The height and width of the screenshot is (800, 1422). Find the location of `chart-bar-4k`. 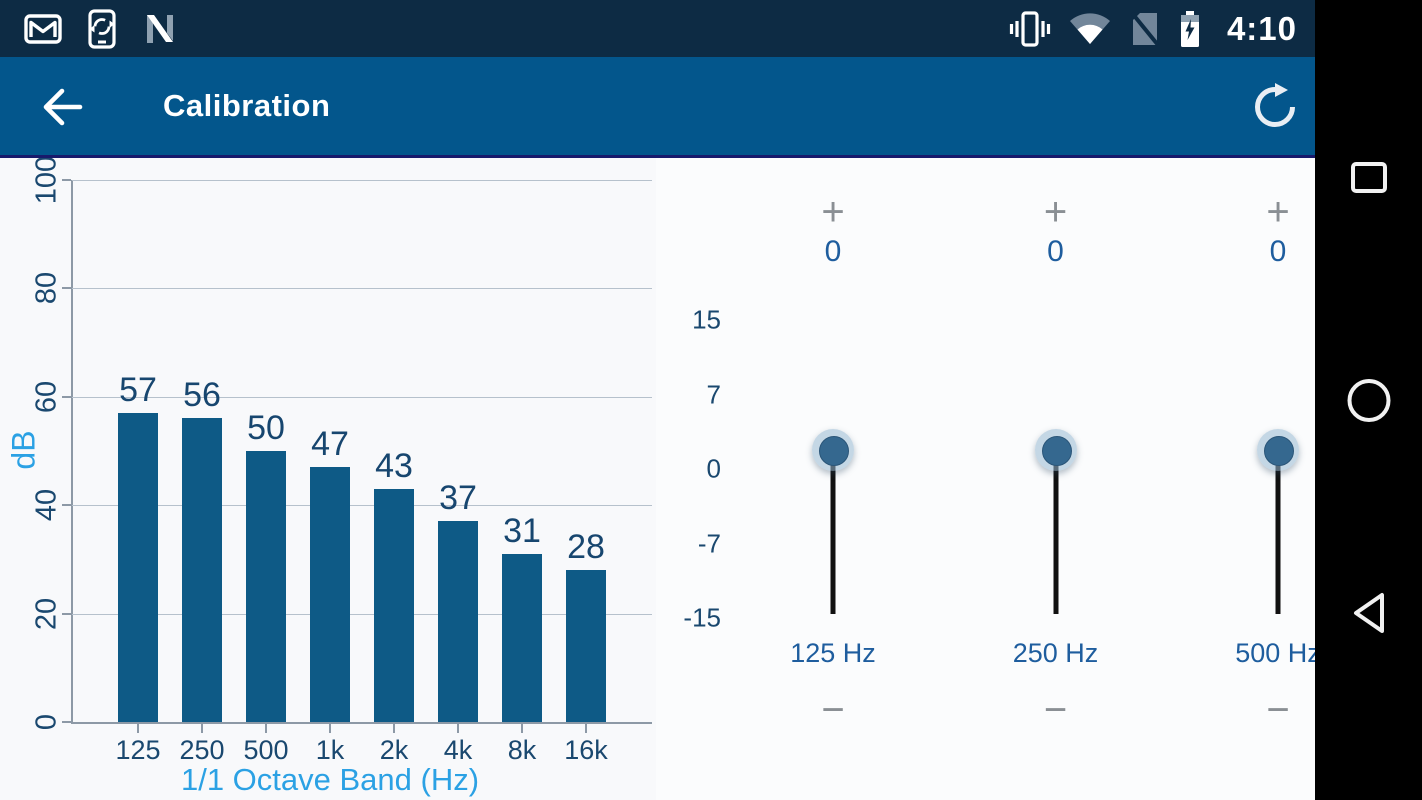

chart-bar-4k is located at coordinates (458, 621).